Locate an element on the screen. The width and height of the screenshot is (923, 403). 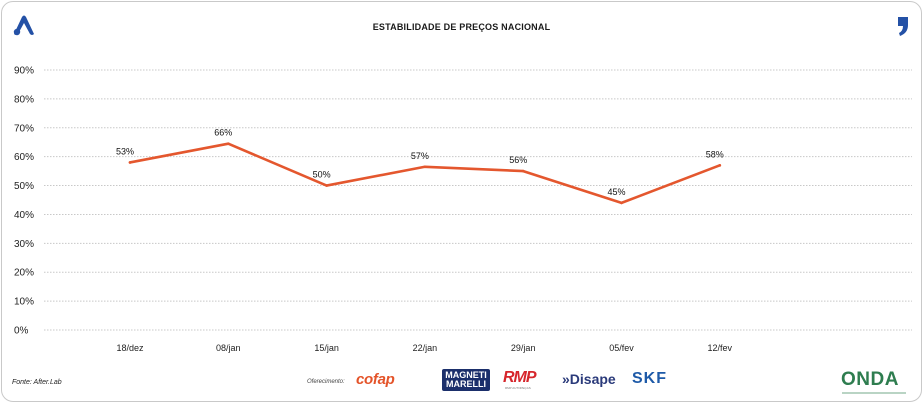
y-axis-ticks: 0% 10% 20% 30% 40% 50% 60% 70% 80% 90% is located at coordinates (24, 201).